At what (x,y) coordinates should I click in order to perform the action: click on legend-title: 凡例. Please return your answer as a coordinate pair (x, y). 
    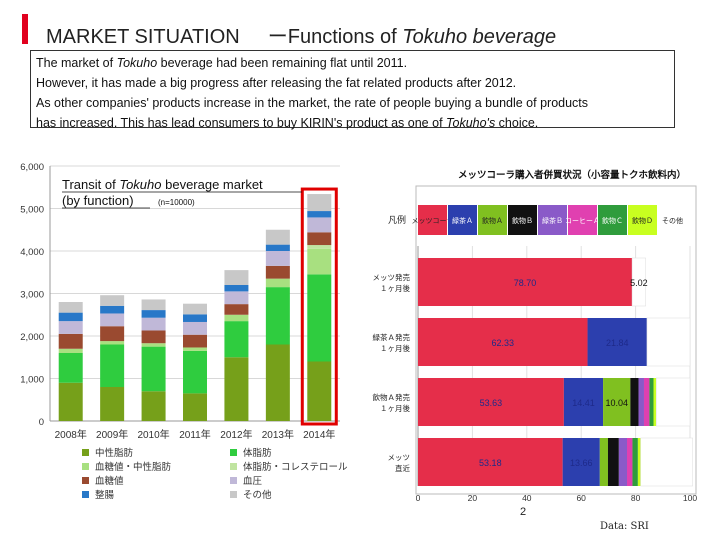
    Looking at the image, I should click on (397, 219).